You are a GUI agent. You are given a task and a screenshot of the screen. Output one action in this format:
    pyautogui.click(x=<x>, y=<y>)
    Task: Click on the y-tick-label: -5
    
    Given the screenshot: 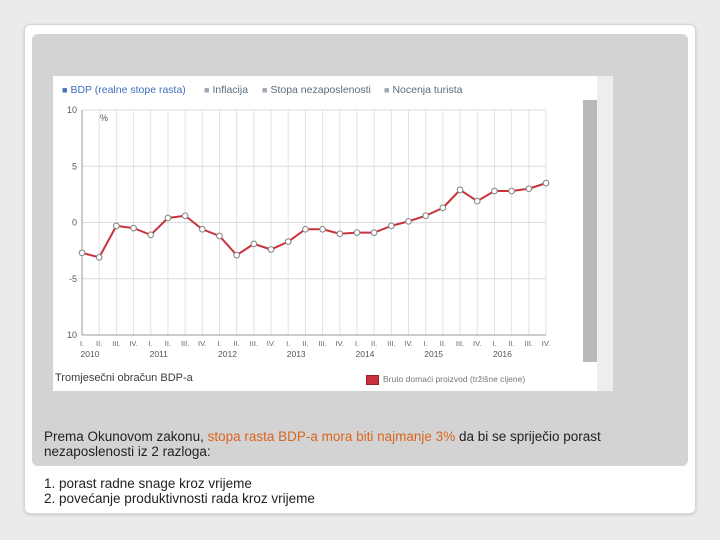 What is the action you would take?
    pyautogui.click(x=73, y=279)
    